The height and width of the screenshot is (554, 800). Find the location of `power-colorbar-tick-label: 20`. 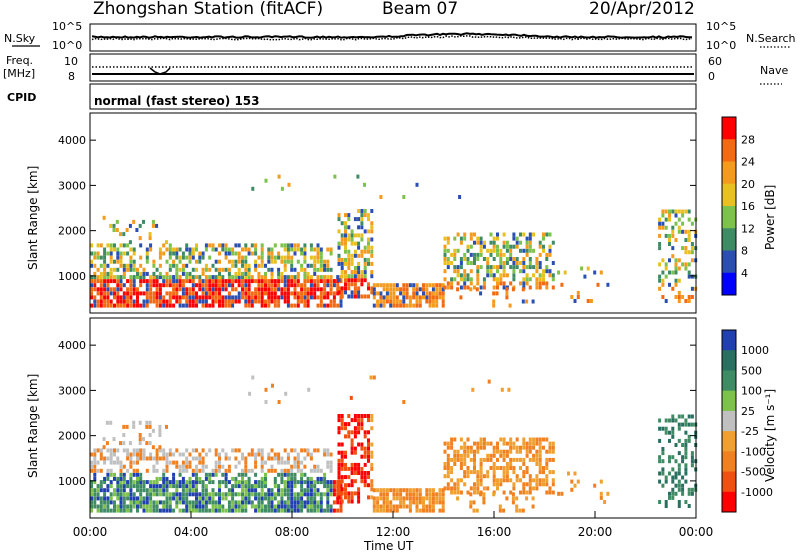

power-colorbar-tick-label: 20 is located at coordinates (748, 184).